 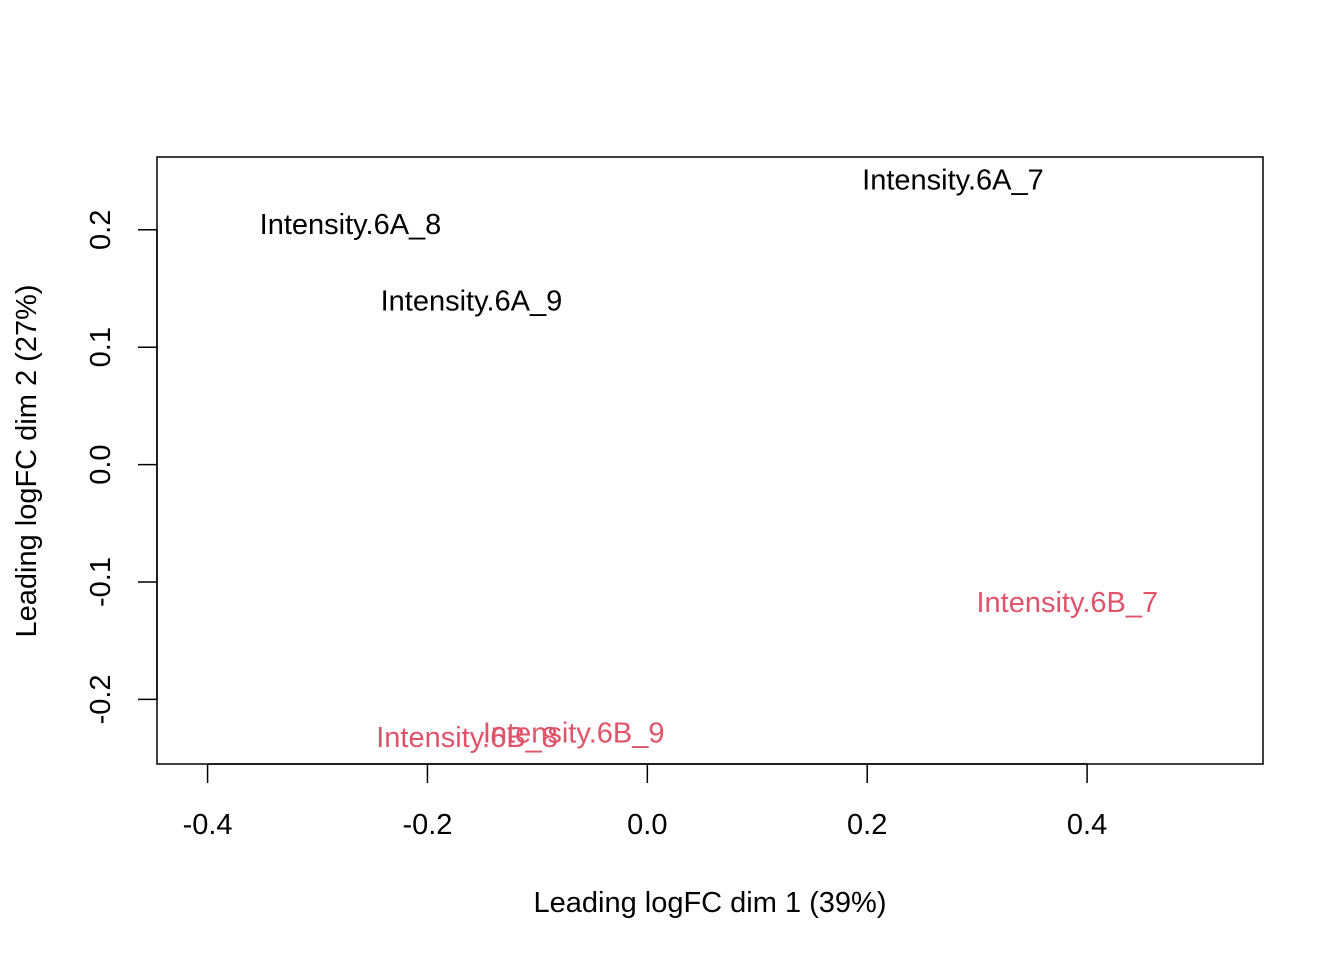 I want to click on point-label: Intensity.6B_9, so click(x=574, y=733).